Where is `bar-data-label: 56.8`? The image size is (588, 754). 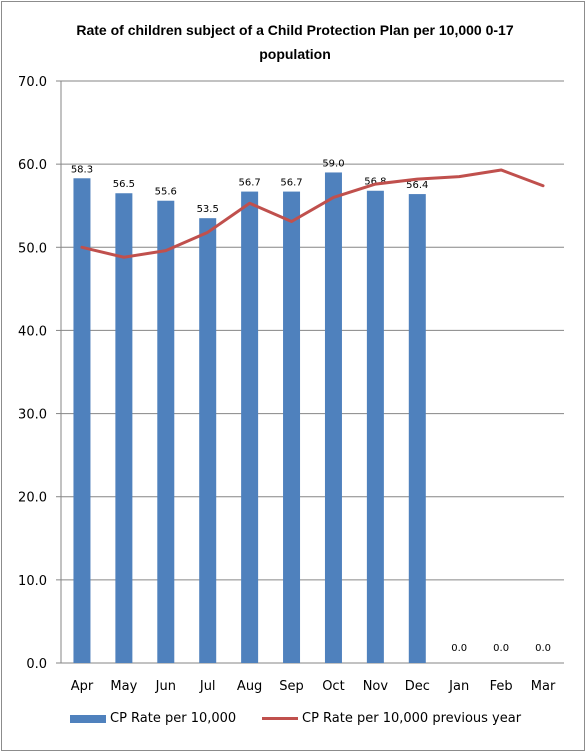
bar-data-label: 56.8 is located at coordinates (375, 182).